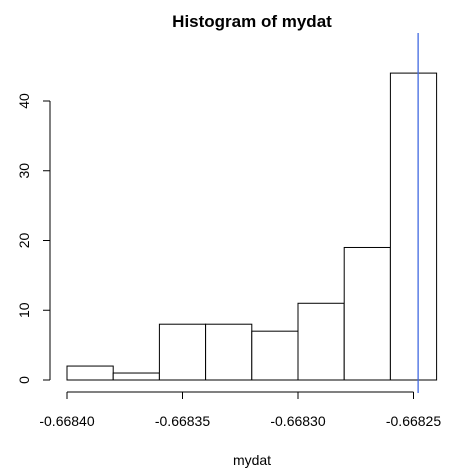 The image size is (474, 470). Describe the element at coordinates (413, 421) in the screenshot. I see `x-tick-label: -0.66825` at that location.